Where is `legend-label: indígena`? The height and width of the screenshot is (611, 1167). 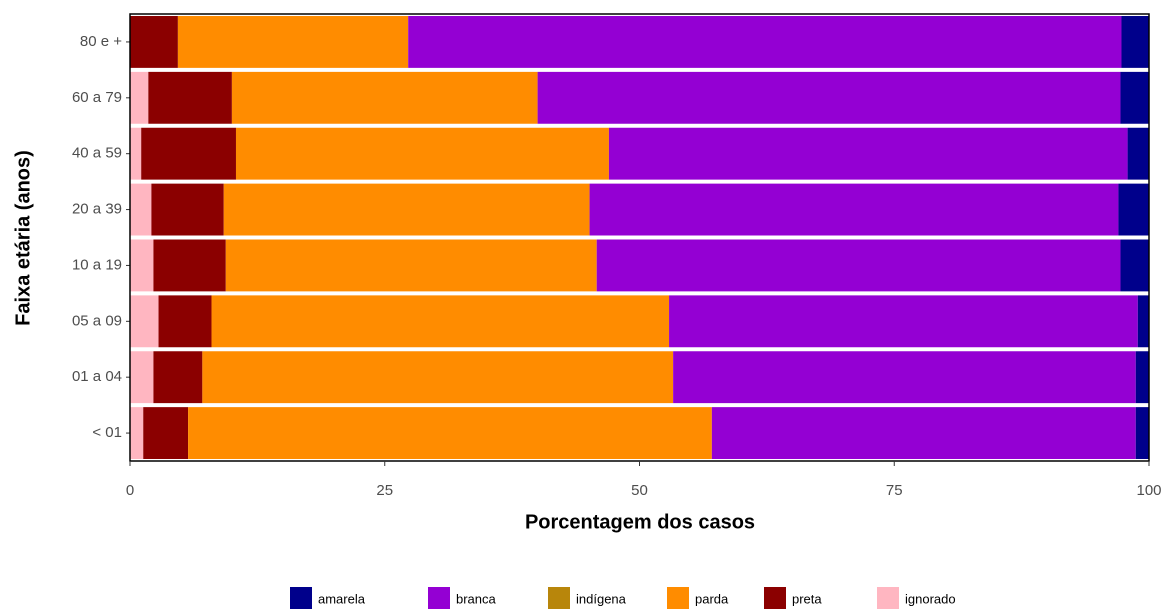
legend-label: indígena is located at coordinates (601, 598).